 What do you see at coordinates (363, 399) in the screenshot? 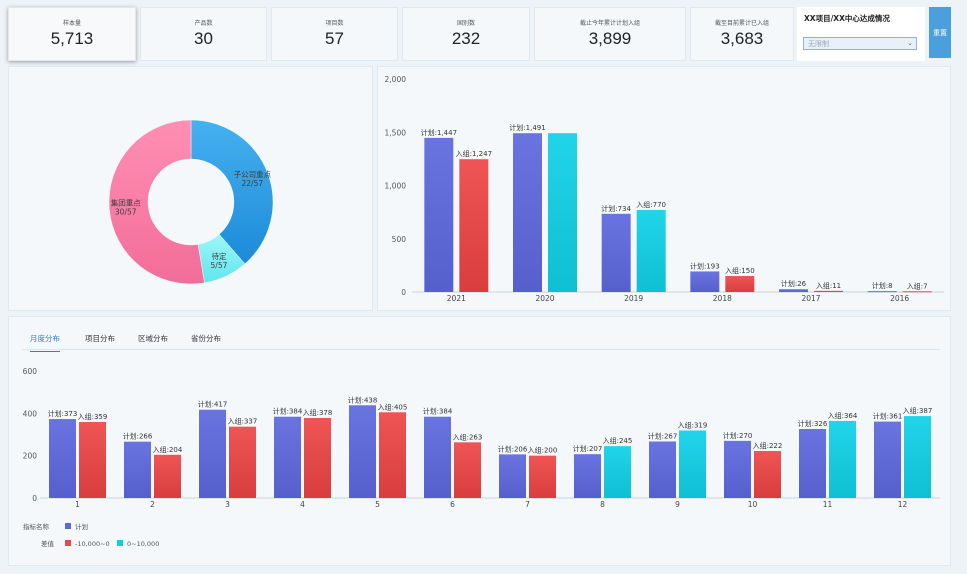
I see `plan-bar-label: 计划:438` at bounding box center [363, 399].